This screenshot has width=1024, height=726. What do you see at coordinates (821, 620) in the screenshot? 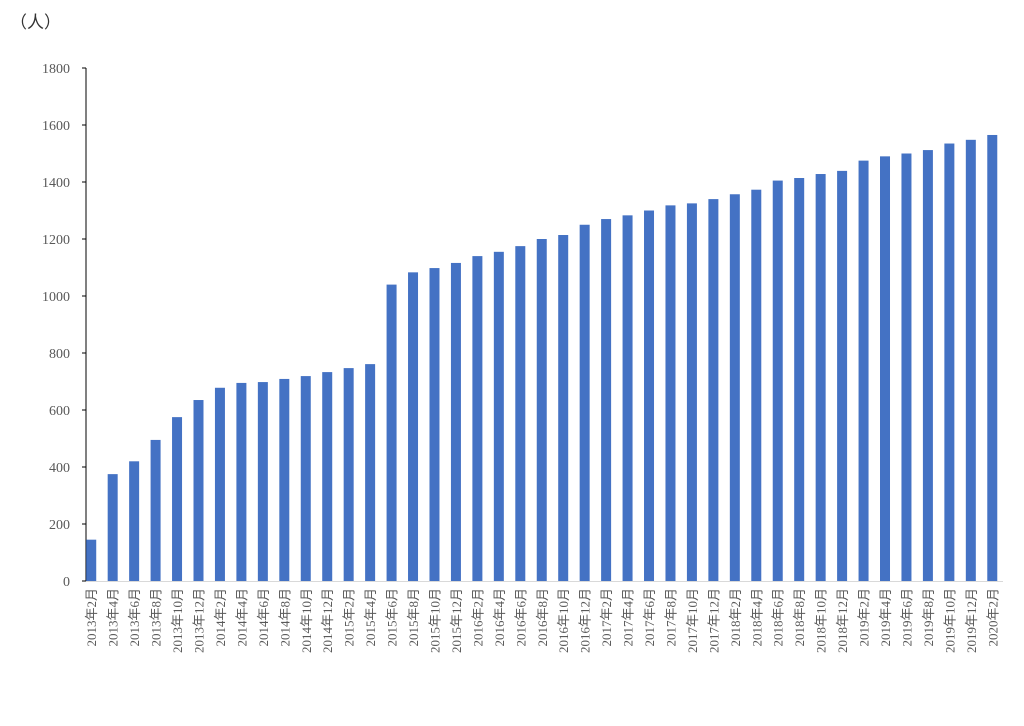
I see `x-tick-label: 2018年10月` at bounding box center [821, 620].